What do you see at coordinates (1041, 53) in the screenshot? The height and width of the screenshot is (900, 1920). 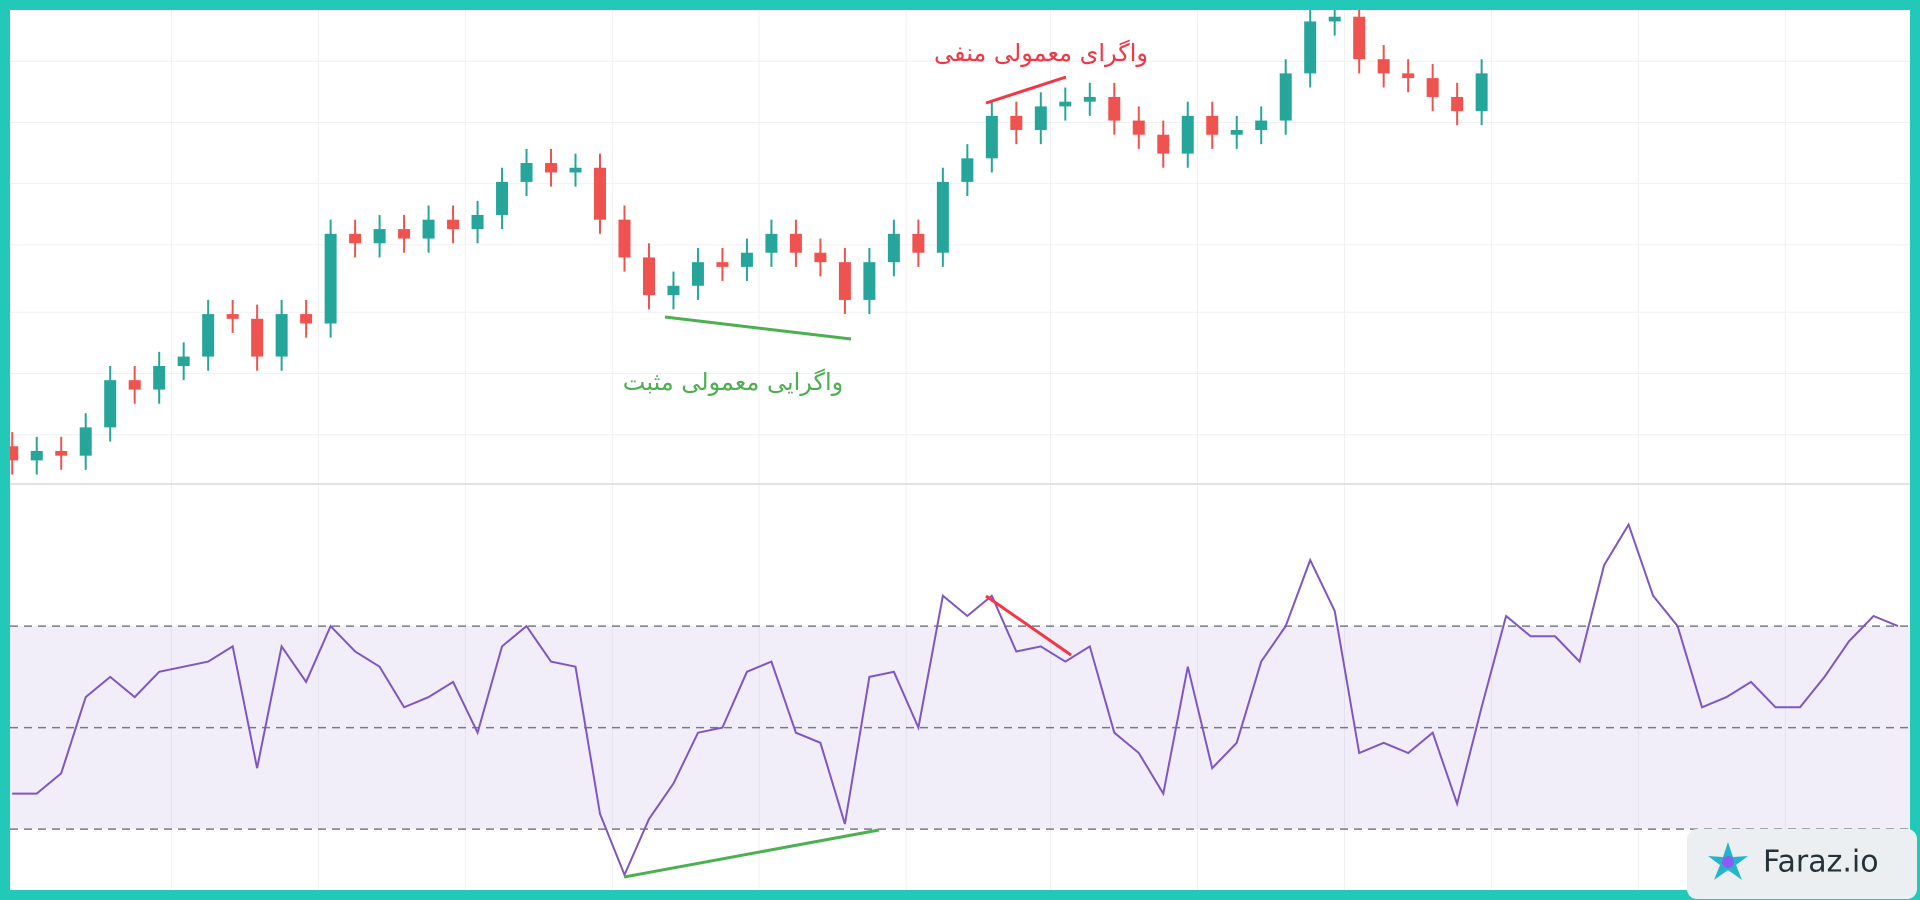 I see `annotation: واگرای معمولی منفی` at bounding box center [1041, 53].